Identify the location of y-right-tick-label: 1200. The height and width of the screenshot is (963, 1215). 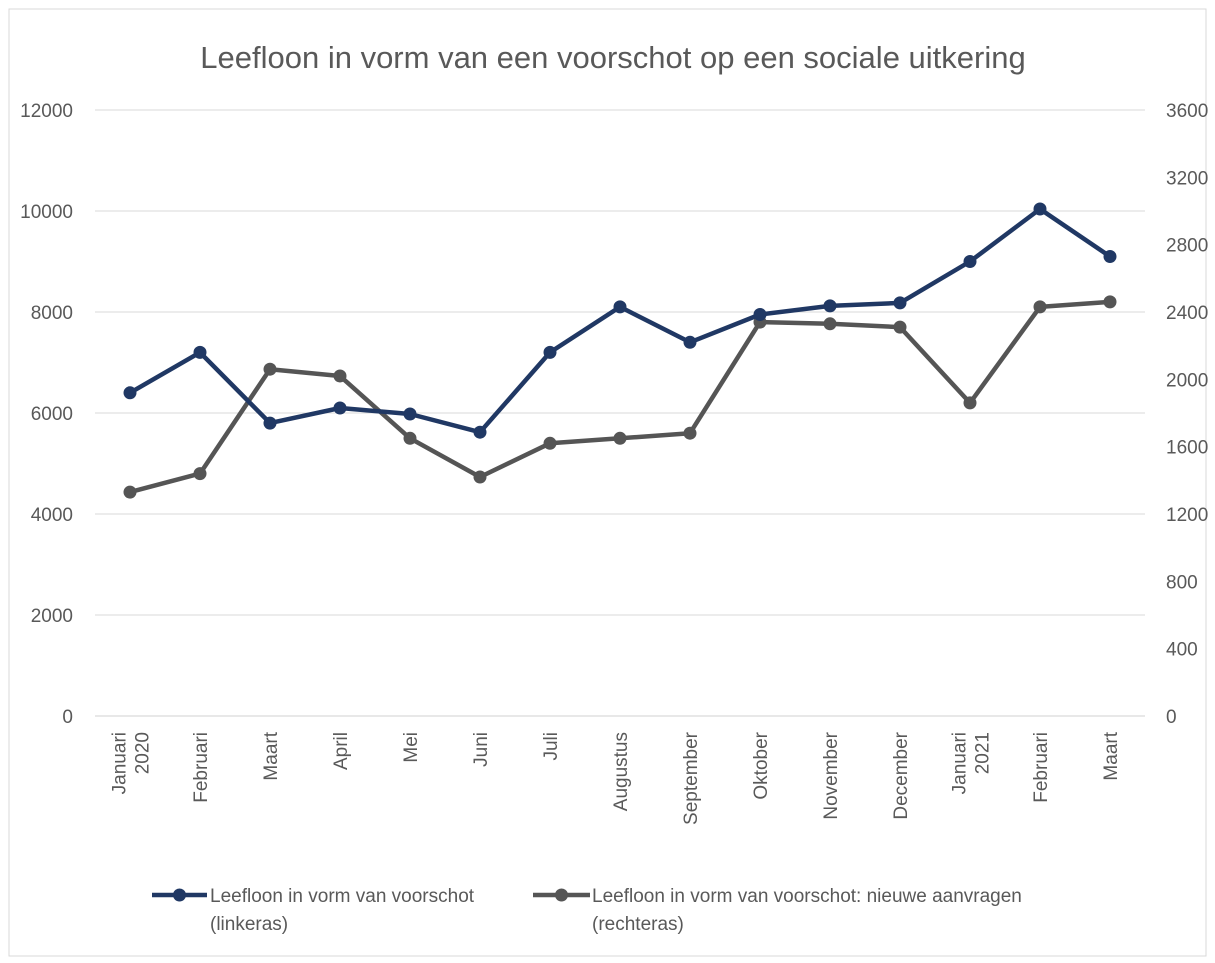
(1187, 515).